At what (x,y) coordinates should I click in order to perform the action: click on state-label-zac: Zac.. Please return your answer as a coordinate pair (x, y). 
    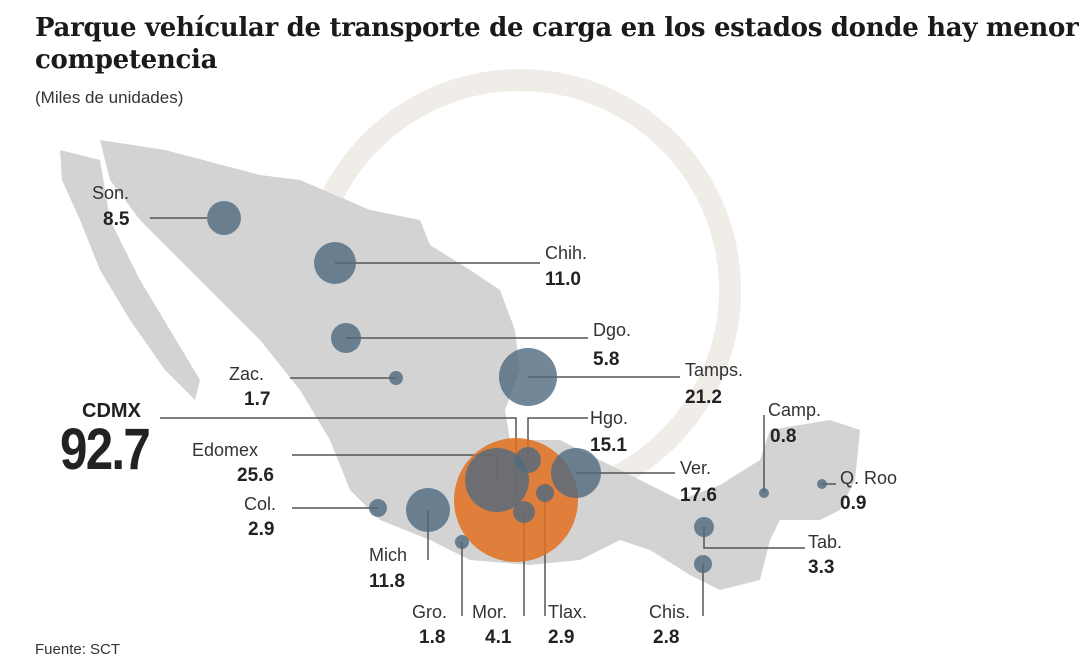
    Looking at the image, I should click on (247, 374).